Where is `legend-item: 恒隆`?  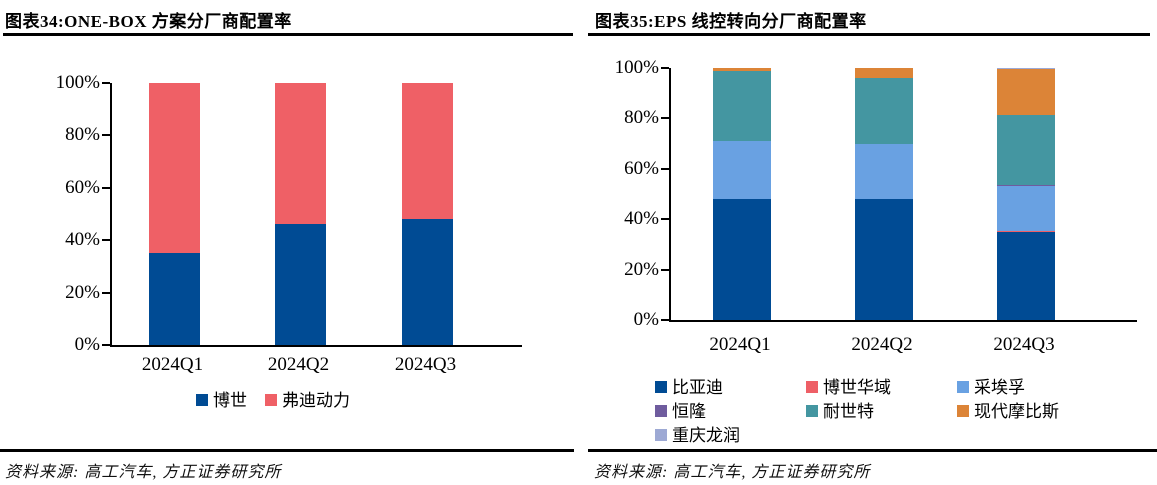 legend-item: 恒隆 is located at coordinates (730, 411).